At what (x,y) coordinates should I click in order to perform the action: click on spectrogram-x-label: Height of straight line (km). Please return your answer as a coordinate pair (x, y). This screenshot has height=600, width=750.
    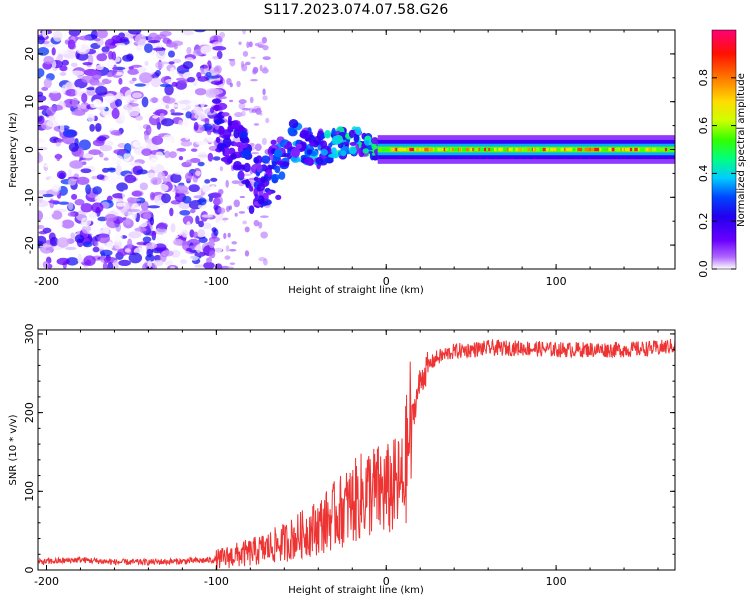
    Looking at the image, I should click on (356, 290).